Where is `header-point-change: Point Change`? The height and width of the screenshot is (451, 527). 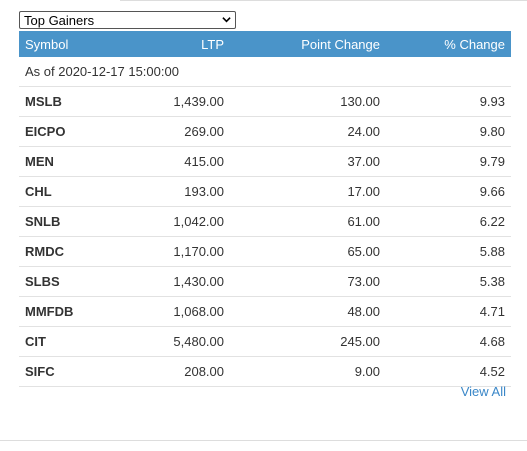
header-point-change: Point Change is located at coordinates (308, 44).